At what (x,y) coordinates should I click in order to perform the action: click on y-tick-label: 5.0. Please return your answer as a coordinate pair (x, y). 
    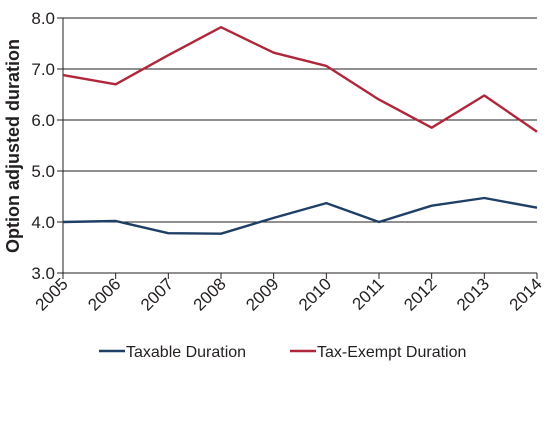
    Looking at the image, I should click on (43, 171).